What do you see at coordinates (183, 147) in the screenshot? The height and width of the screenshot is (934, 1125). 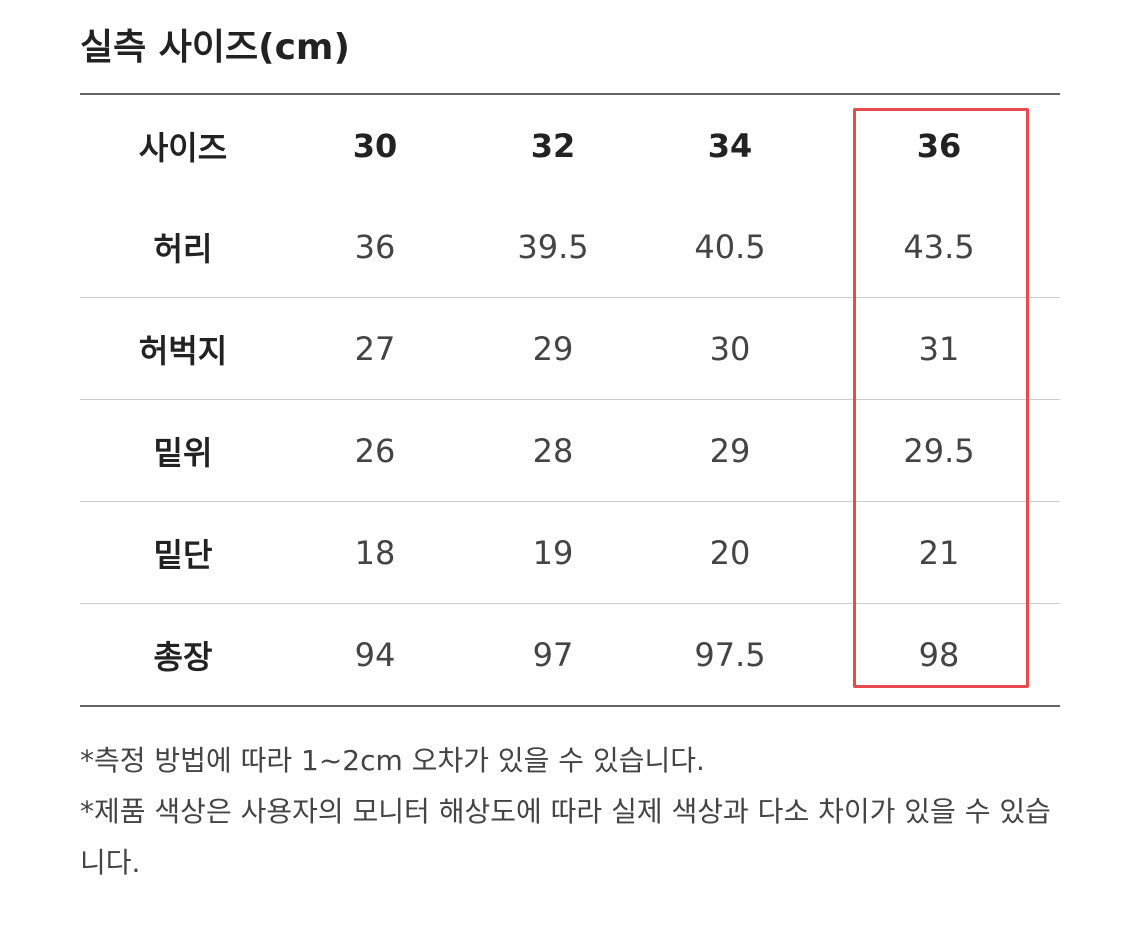 I see `header-cell: 사이즈` at bounding box center [183, 147].